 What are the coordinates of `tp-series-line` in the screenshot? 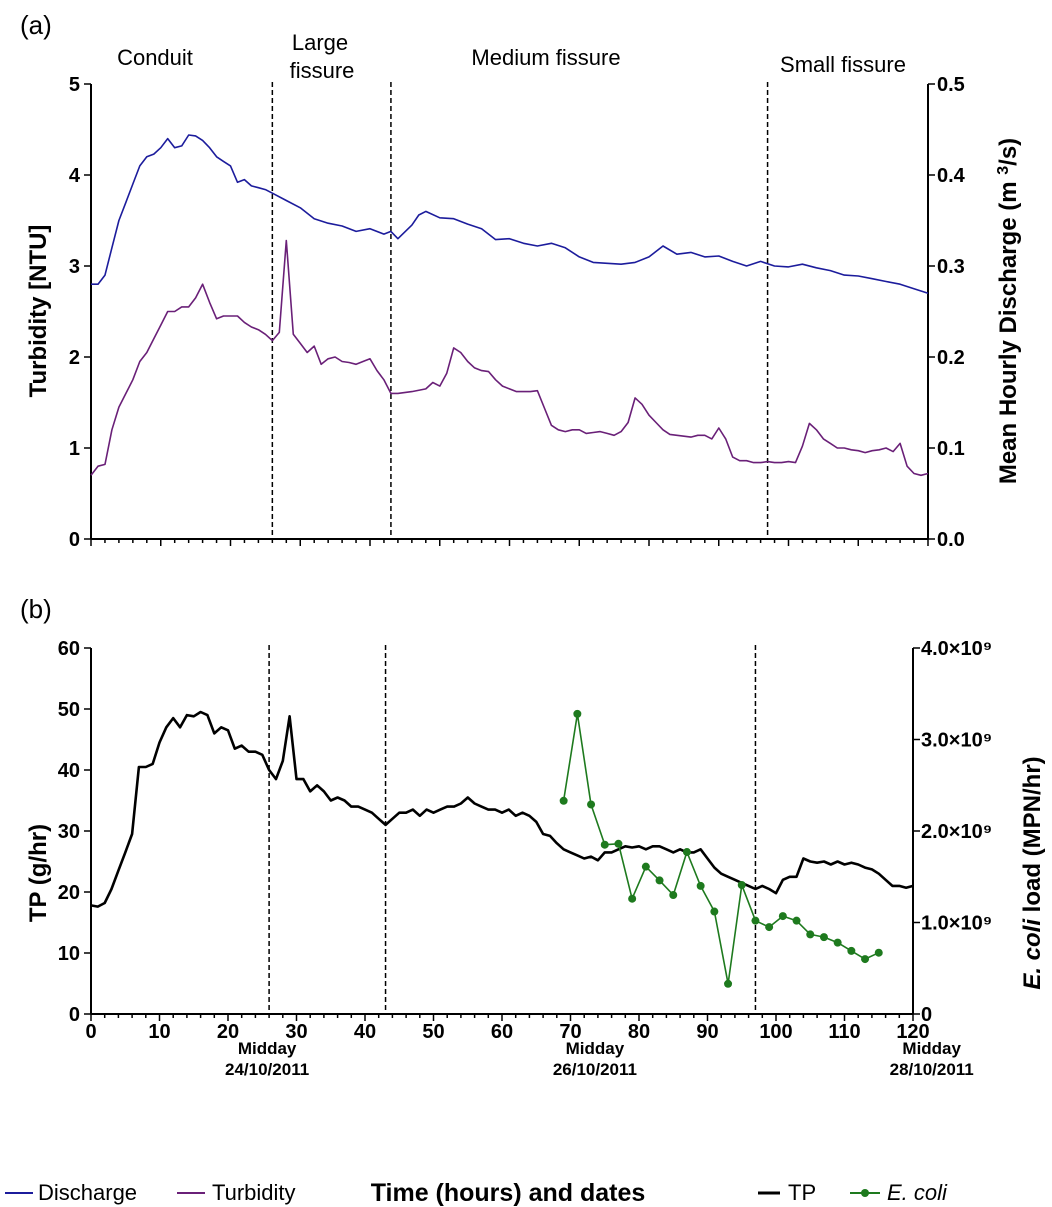 It's located at (502, 809).